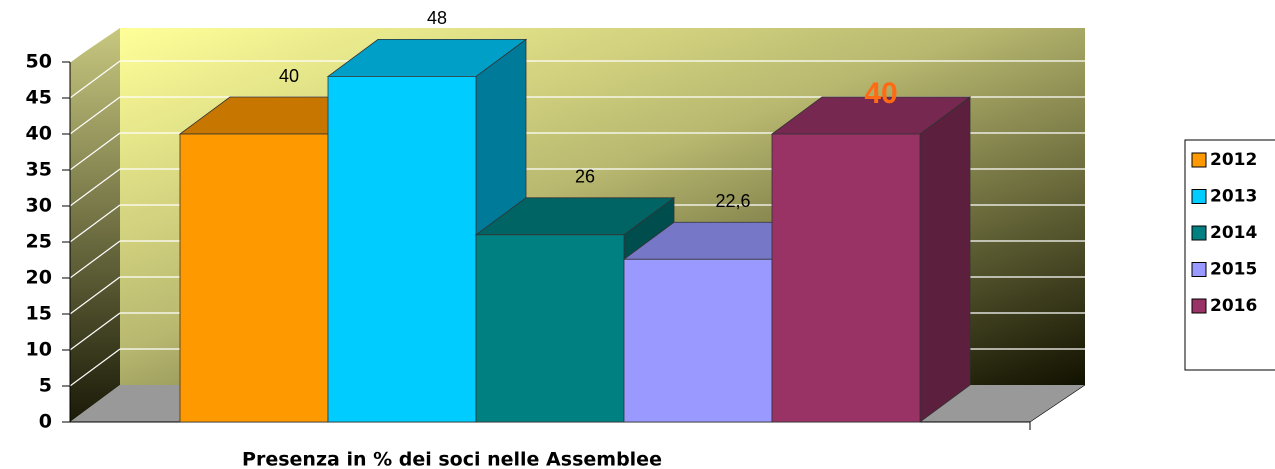 Image resolution: width=1275 pixels, height=469 pixels. What do you see at coordinates (39, 350) in the screenshot?
I see `y-tick-label: 10` at bounding box center [39, 350].